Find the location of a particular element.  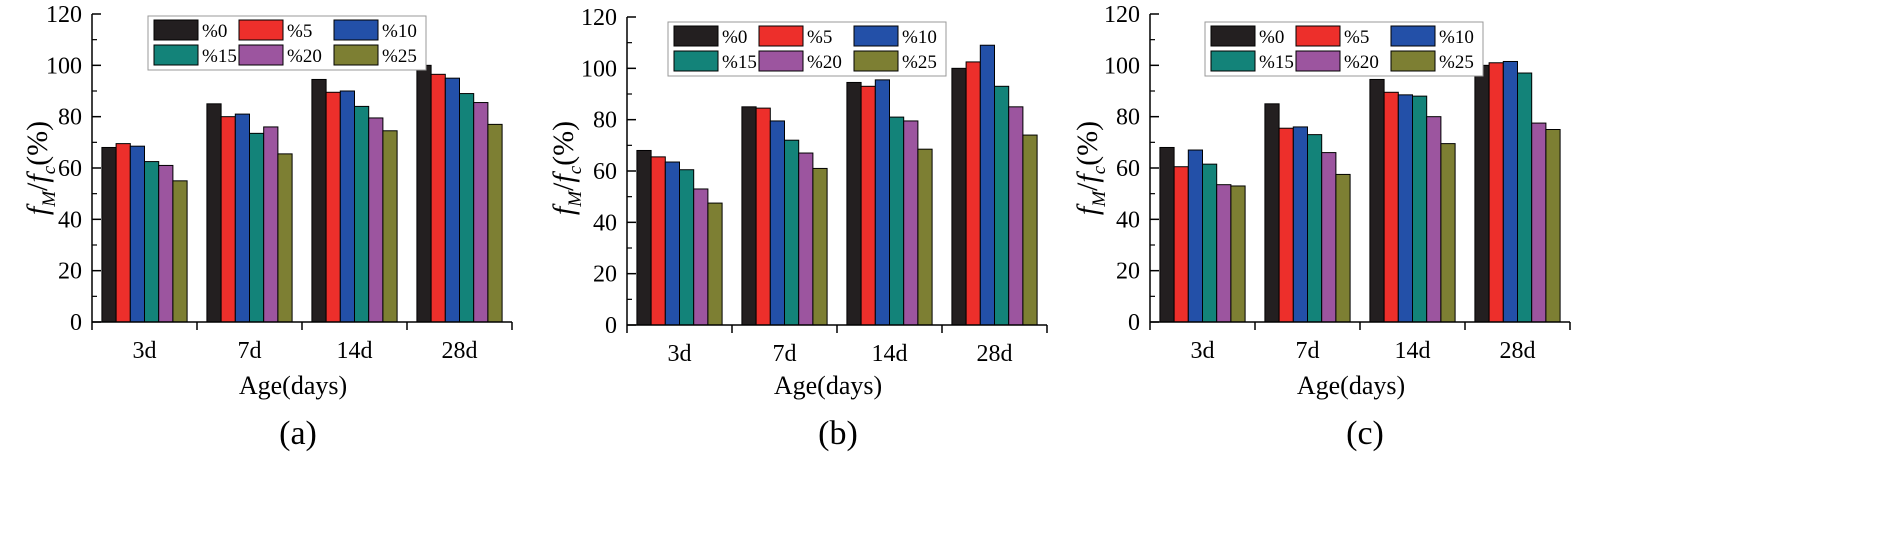

y-label-sub-c: c is located at coordinates (1099, 169).